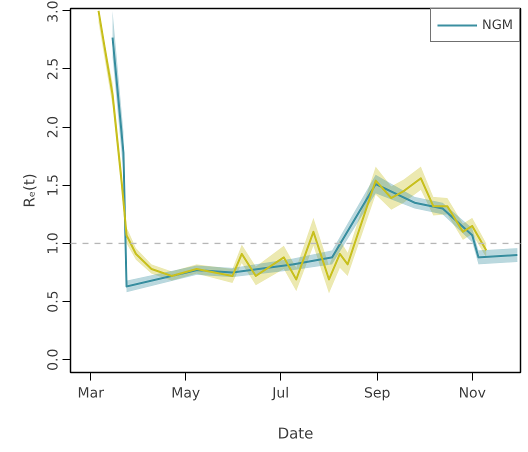 The image size is (528, 452). Describe the element at coordinates (296, 433) in the screenshot. I see `x-axis-title: Date` at that location.